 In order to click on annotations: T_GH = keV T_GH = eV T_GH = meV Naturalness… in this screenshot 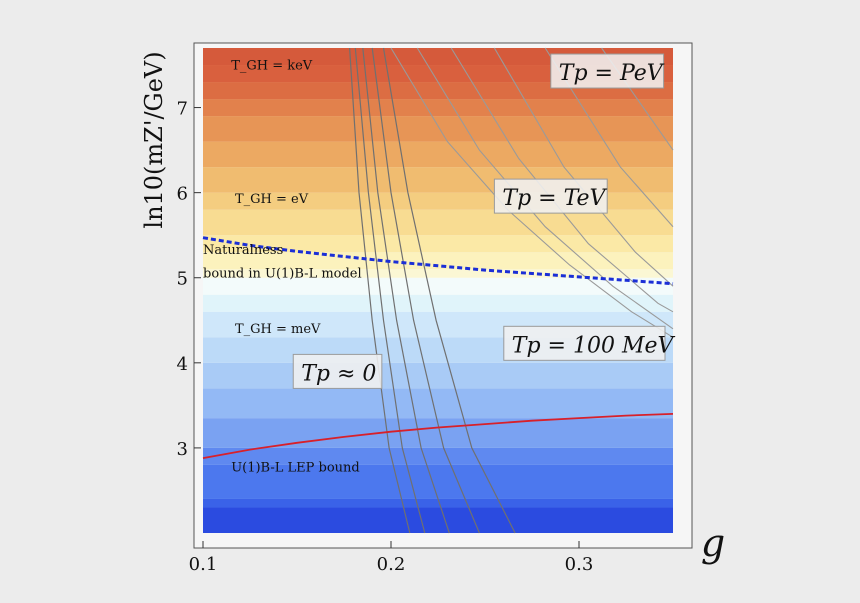, I will do `click(282, 266)`.